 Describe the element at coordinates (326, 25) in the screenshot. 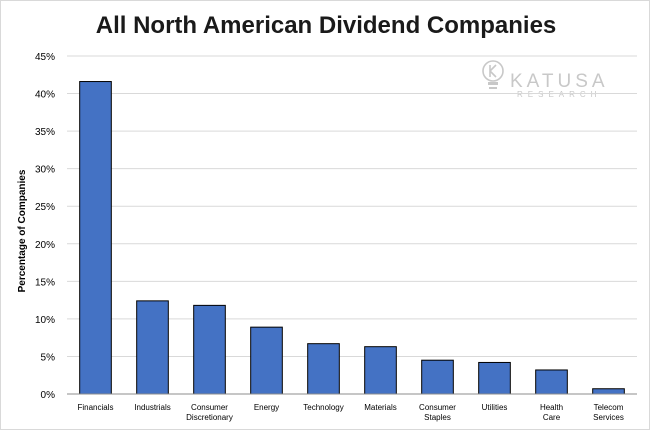

I see `chart-title: All North American Dividend Companies` at that location.